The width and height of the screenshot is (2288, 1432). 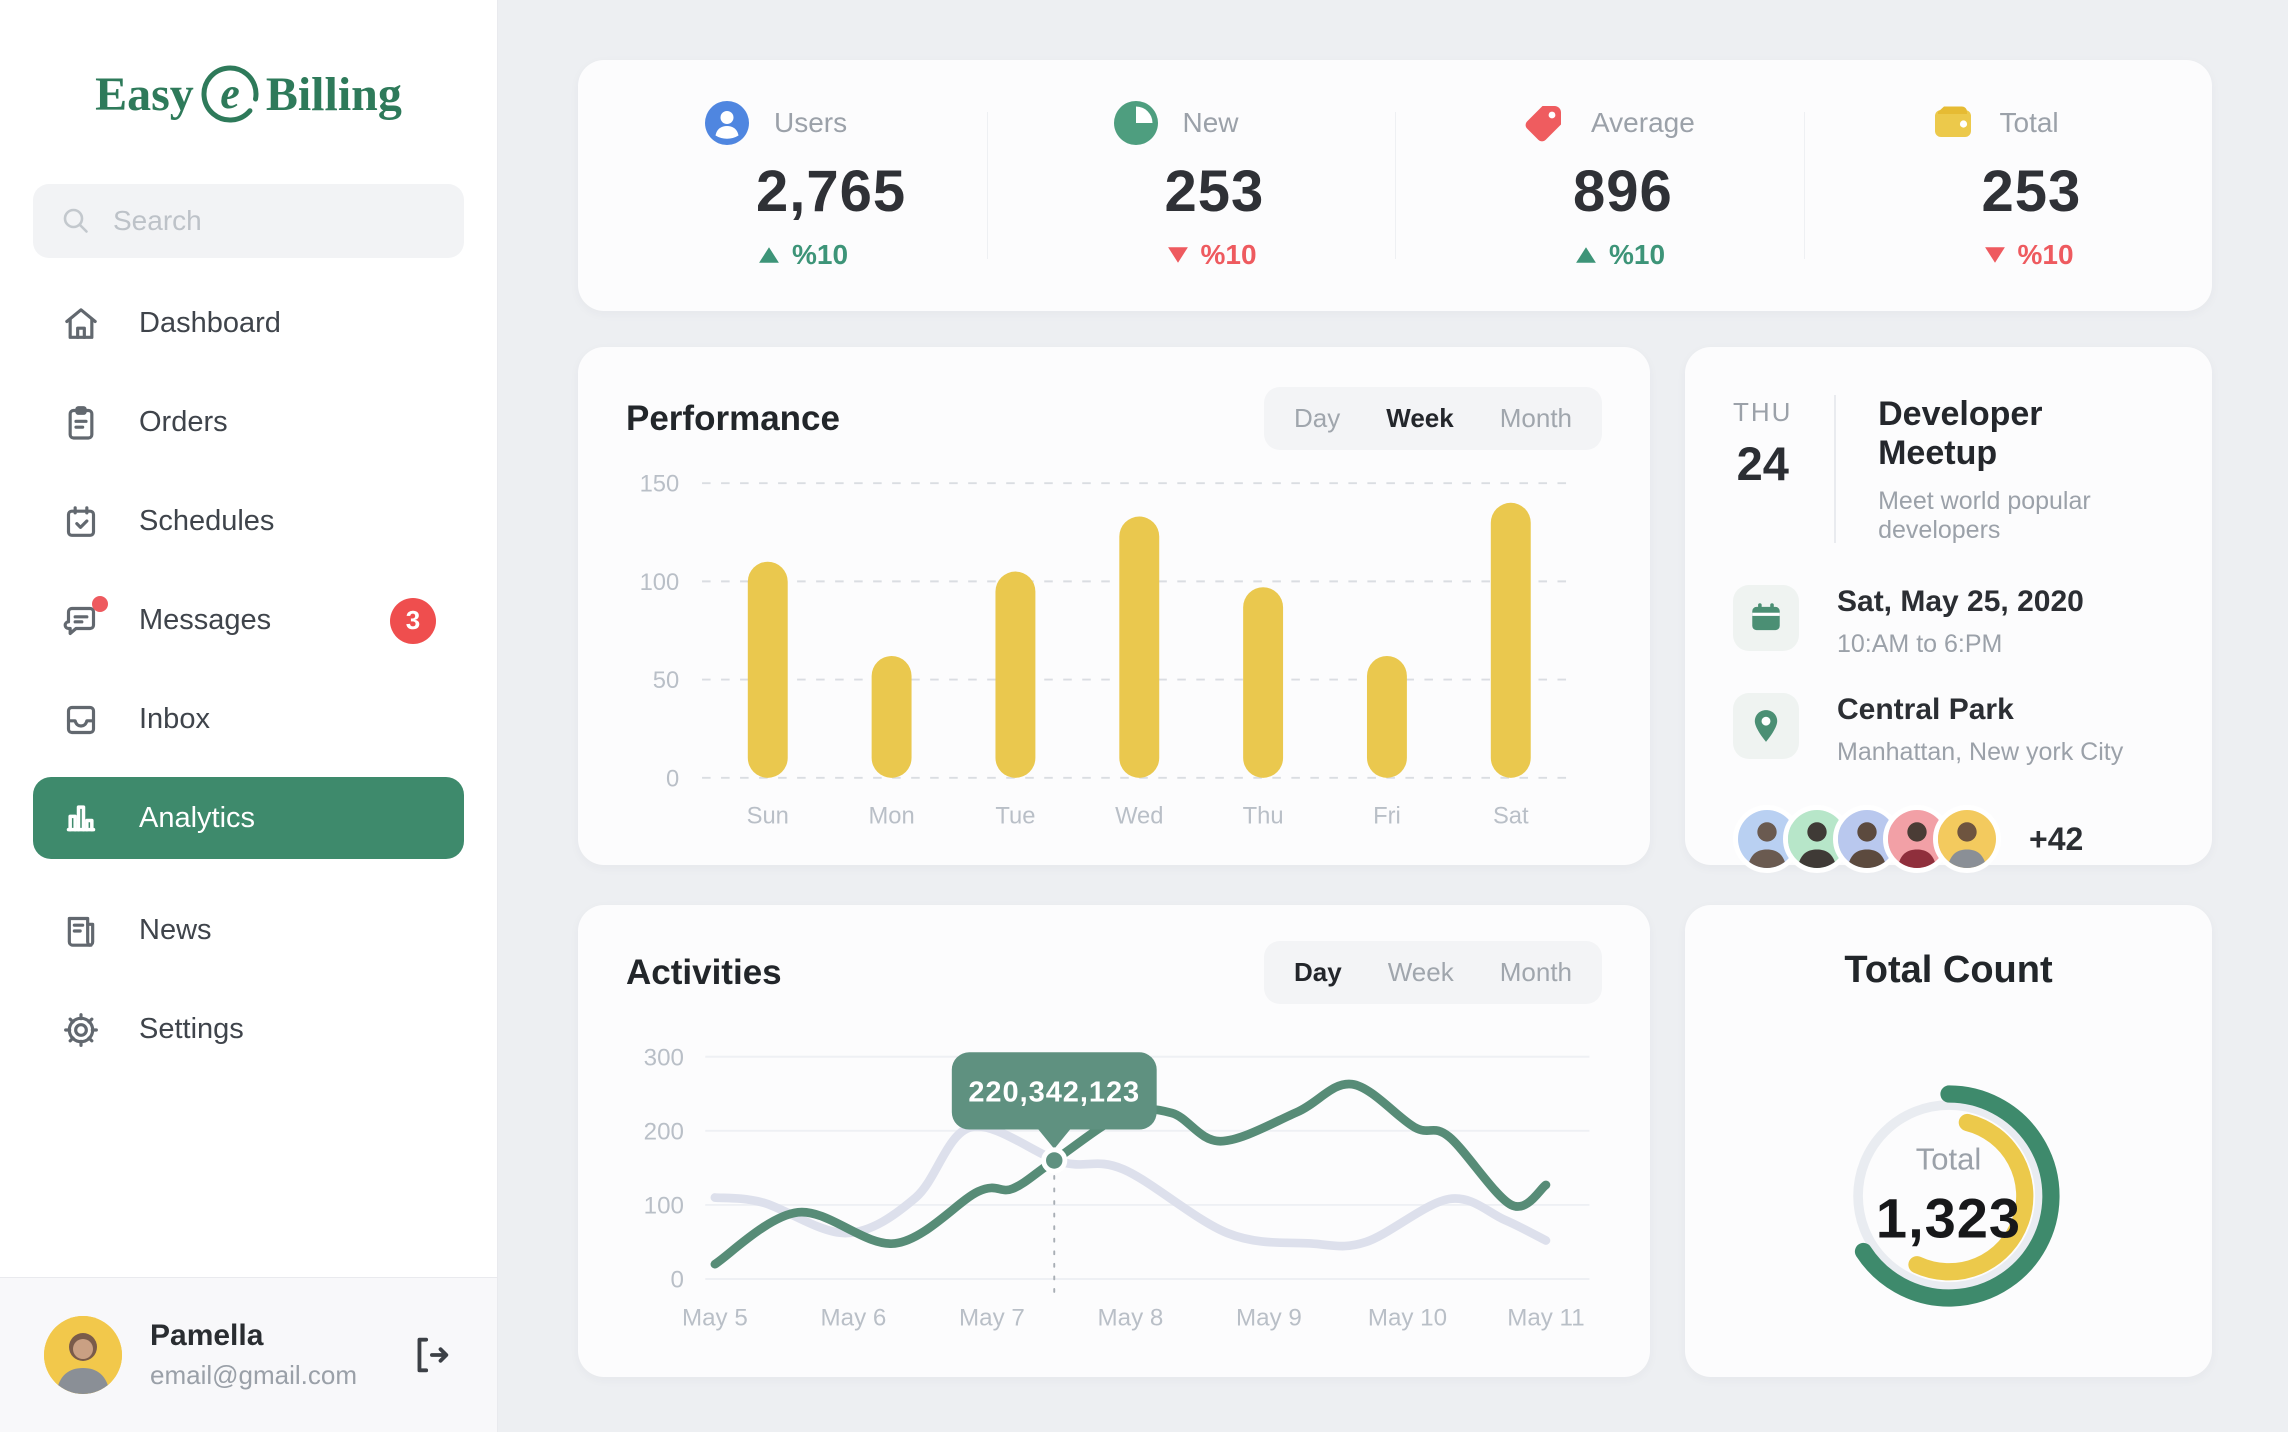 I want to click on logout-icon, so click(x=430, y=1355).